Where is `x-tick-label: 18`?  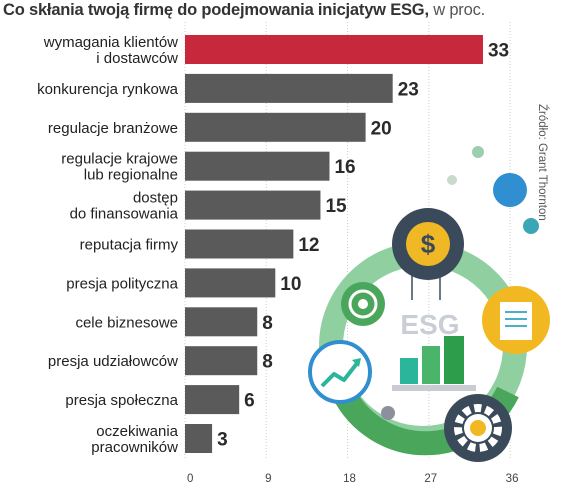
x-tick-label: 18 is located at coordinates (349, 479).